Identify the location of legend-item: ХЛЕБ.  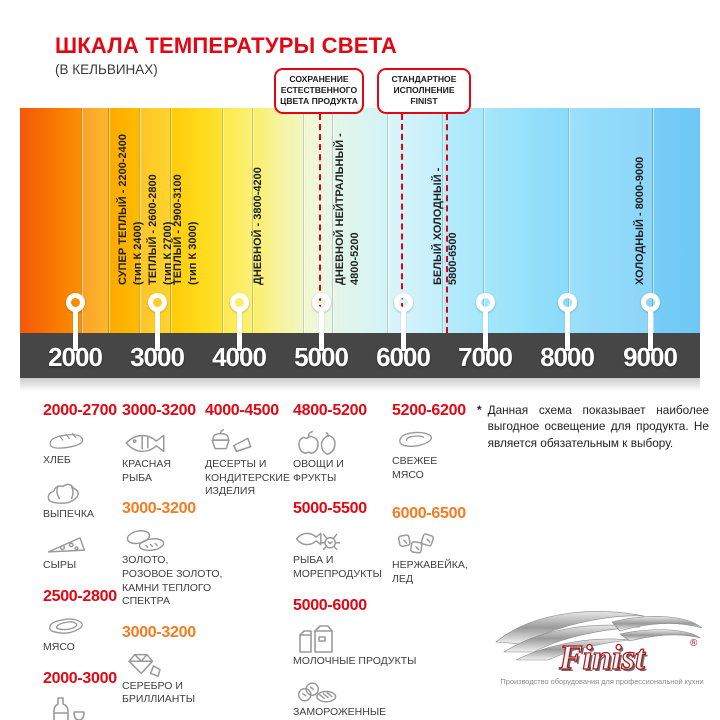
(81, 447).